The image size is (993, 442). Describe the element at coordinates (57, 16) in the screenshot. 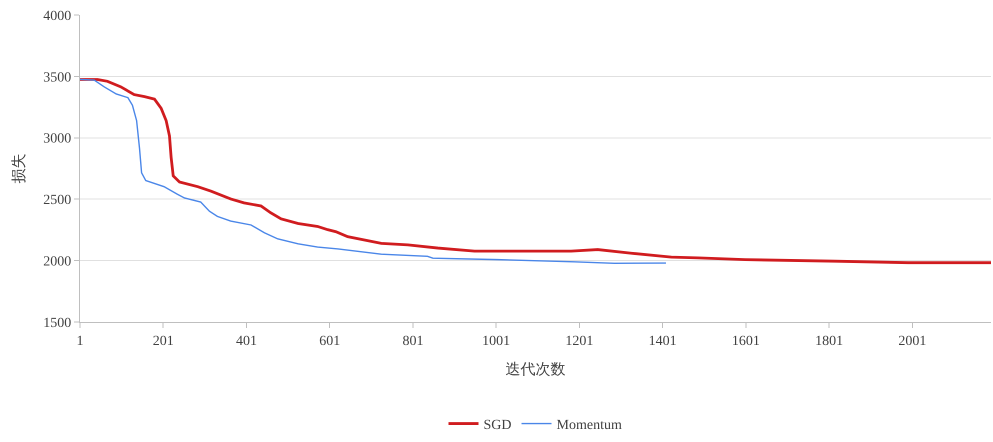

I see `y-tick-label: 4000` at that location.